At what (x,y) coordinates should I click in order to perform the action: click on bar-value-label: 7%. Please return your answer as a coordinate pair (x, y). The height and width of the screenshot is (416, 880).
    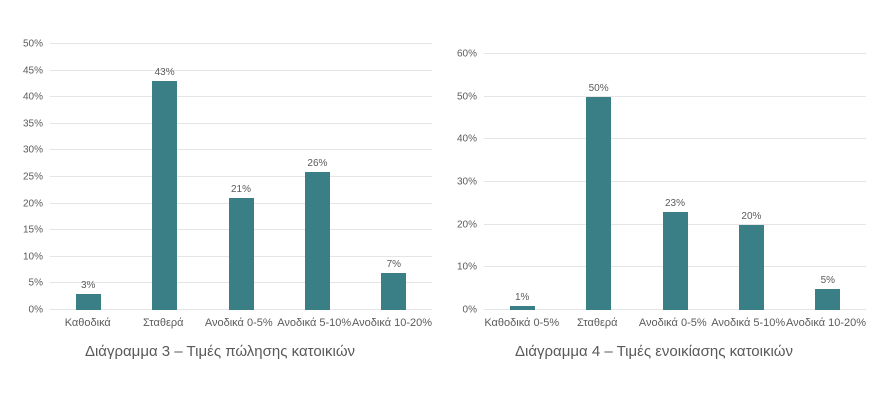
    Looking at the image, I should click on (394, 264).